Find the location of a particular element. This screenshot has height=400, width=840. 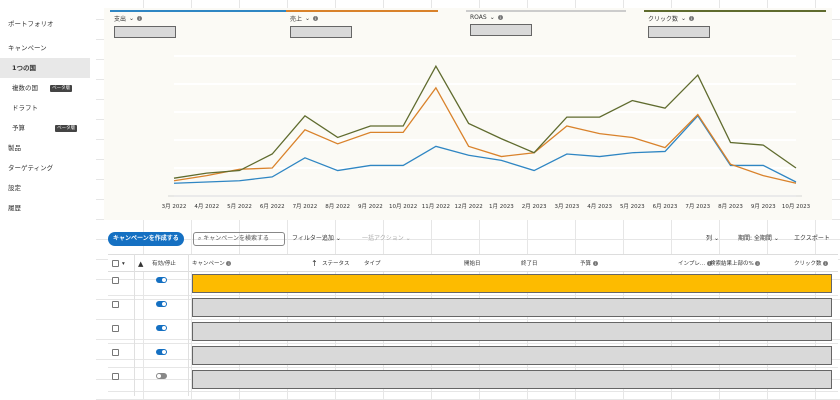

col-impressions: インプレ... i is located at coordinates (695, 264).